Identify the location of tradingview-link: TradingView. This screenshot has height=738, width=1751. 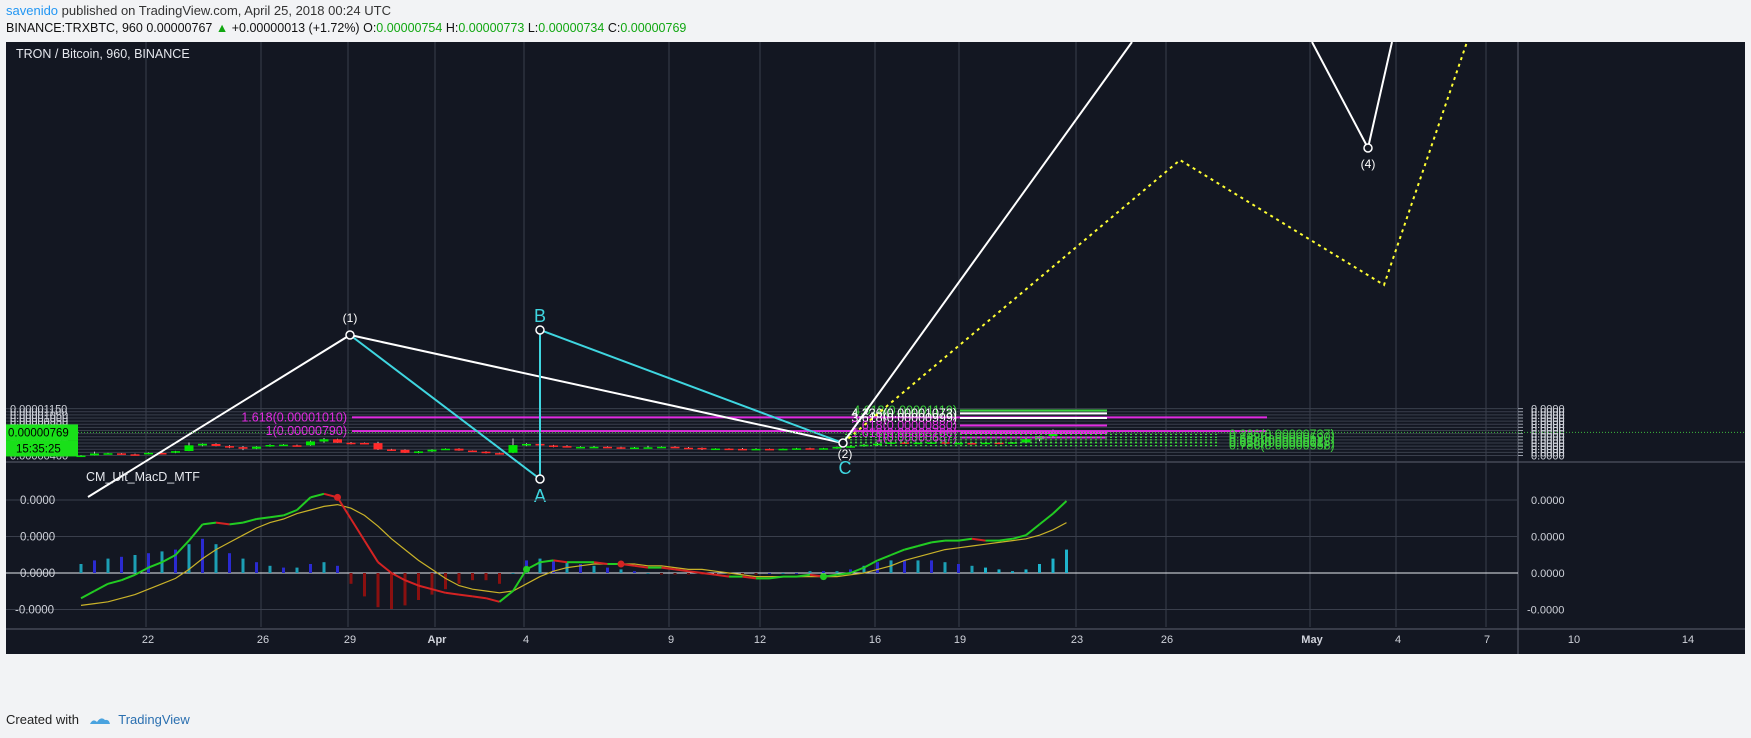
(154, 719).